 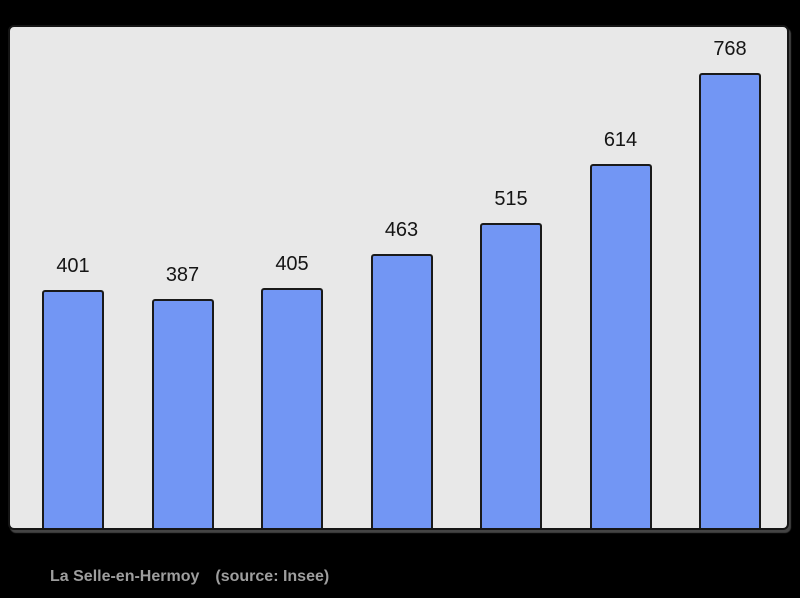 I want to click on bar-group: 768, so click(x=730, y=283).